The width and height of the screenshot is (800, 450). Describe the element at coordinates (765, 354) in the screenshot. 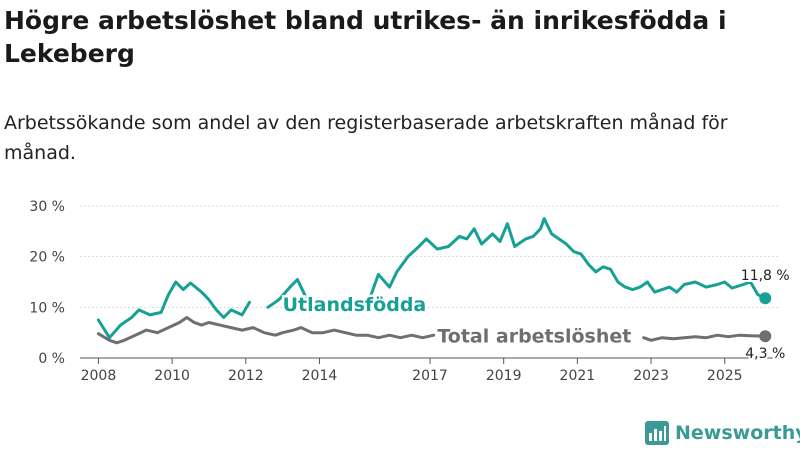

I see `series-end-label: 4,3 %` at that location.